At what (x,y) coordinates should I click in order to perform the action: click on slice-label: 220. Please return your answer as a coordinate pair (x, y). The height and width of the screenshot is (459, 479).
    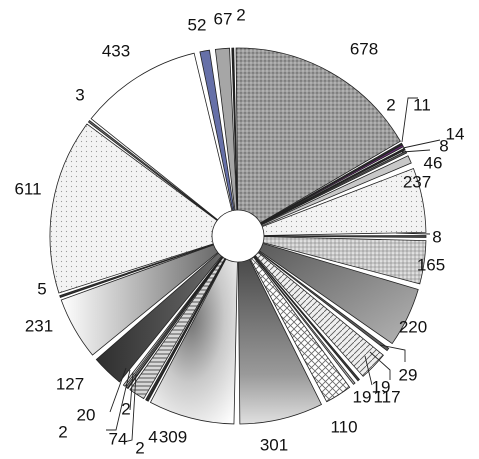
    Looking at the image, I should click on (413, 326).